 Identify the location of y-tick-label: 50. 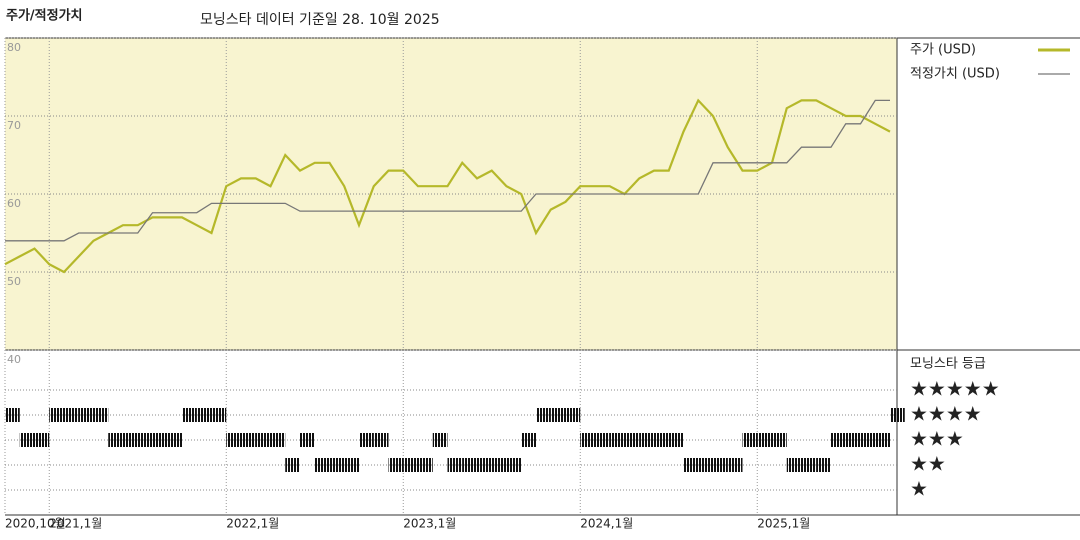
(14, 281).